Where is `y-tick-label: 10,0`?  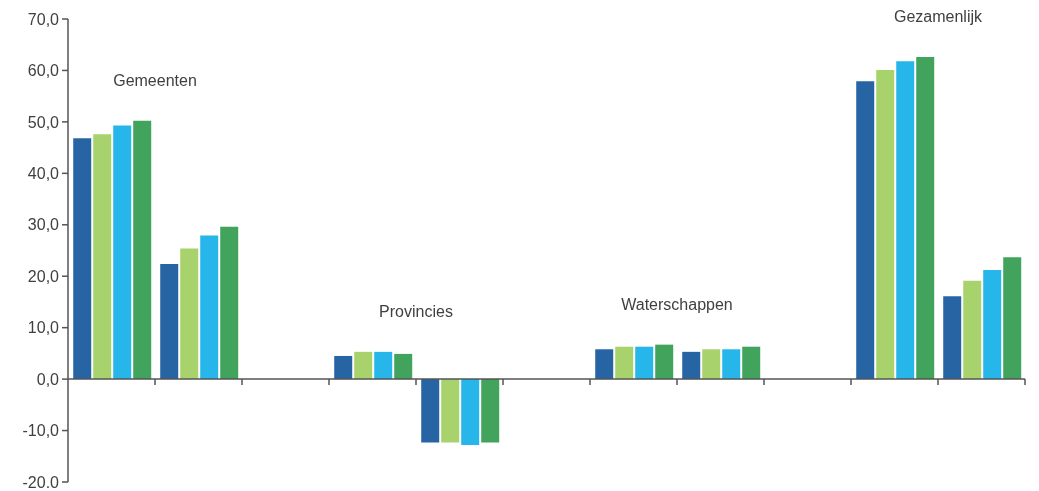
y-tick-label: 10,0 is located at coordinates (43, 328).